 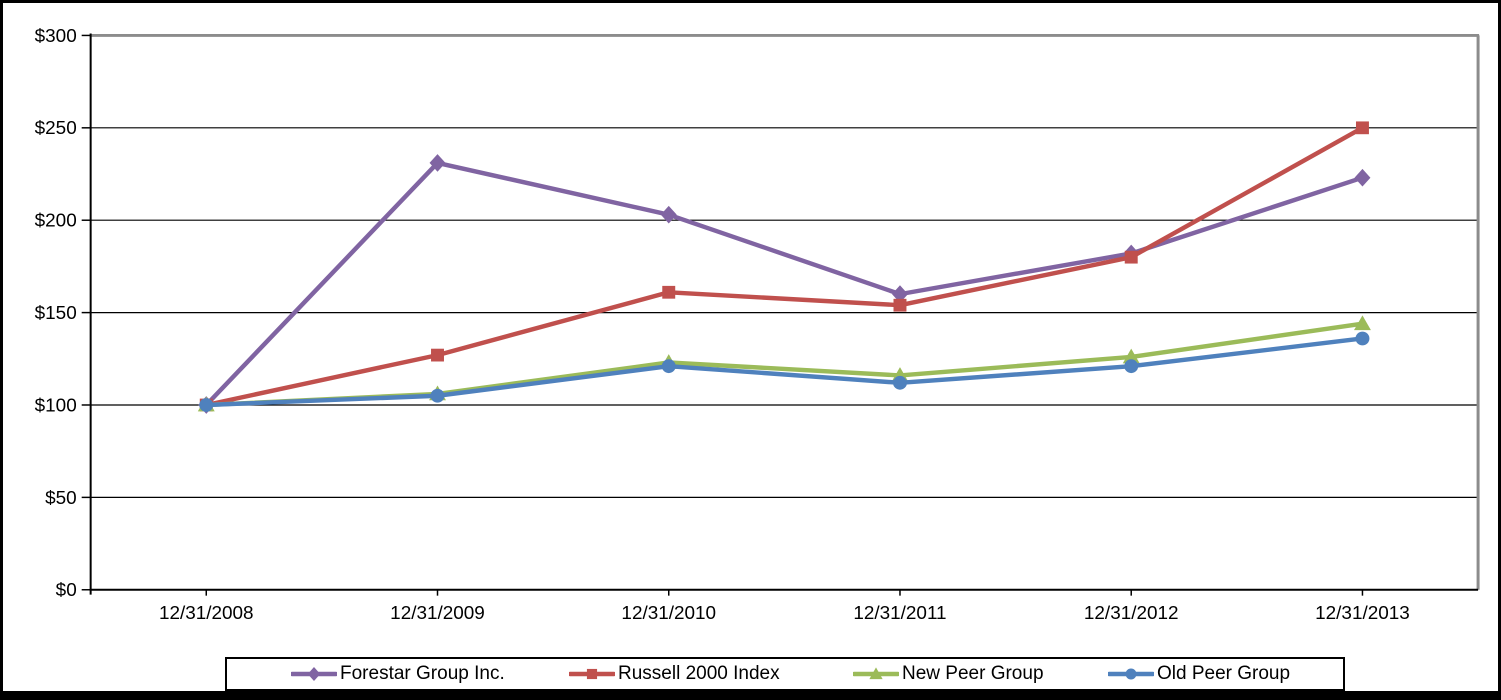 I want to click on svg-text: $0, so click(x=66, y=589).